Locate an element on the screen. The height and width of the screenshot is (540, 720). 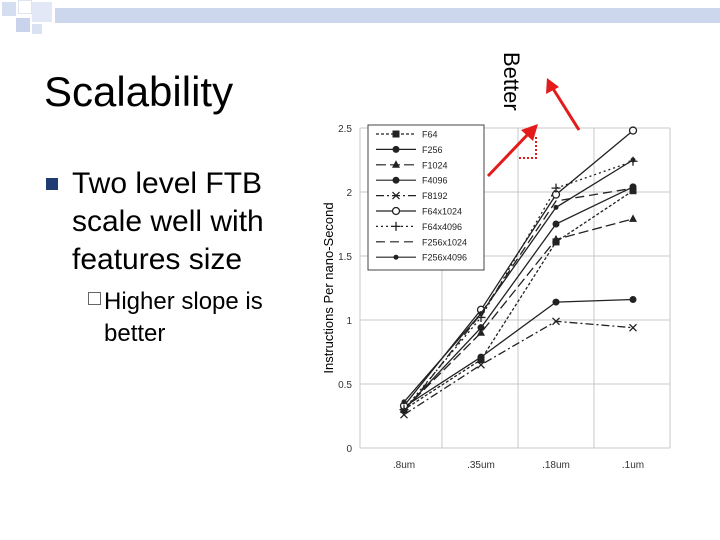
y-tick-label: 1 is located at coordinates (349, 321).